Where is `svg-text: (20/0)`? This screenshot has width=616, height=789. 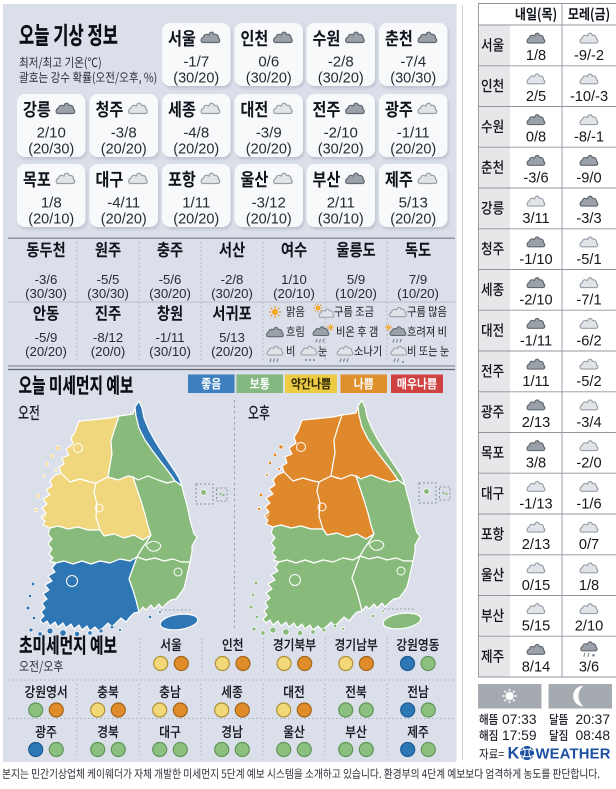 svg-text: (20/0) is located at coordinates (108, 351).